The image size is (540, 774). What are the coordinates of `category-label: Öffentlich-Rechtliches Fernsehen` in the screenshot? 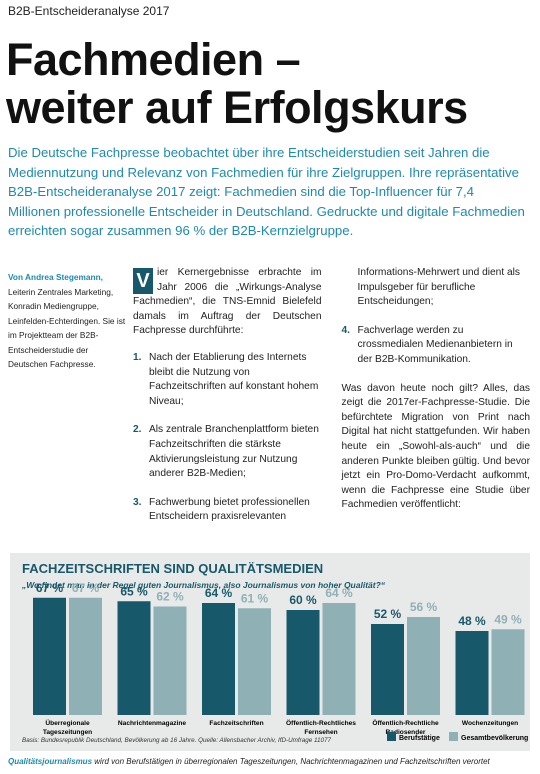 It's located at (321, 727).